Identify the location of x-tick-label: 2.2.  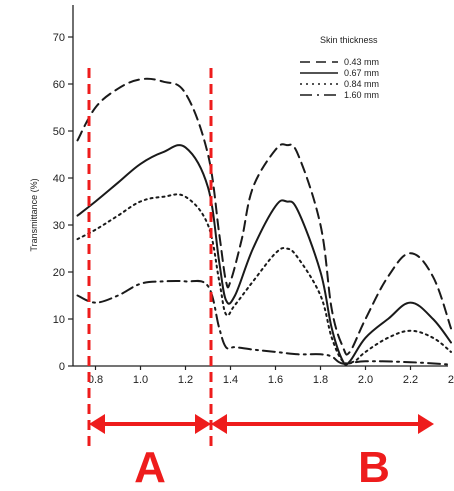
(410, 380).